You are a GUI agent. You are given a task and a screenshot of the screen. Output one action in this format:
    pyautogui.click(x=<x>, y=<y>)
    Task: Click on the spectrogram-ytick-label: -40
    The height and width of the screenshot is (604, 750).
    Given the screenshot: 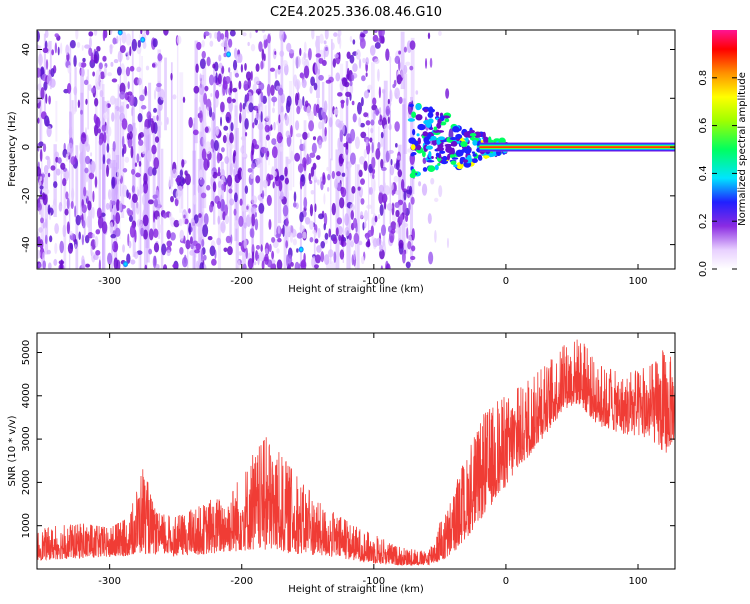 What is the action you would take?
    pyautogui.click(x=26, y=244)
    